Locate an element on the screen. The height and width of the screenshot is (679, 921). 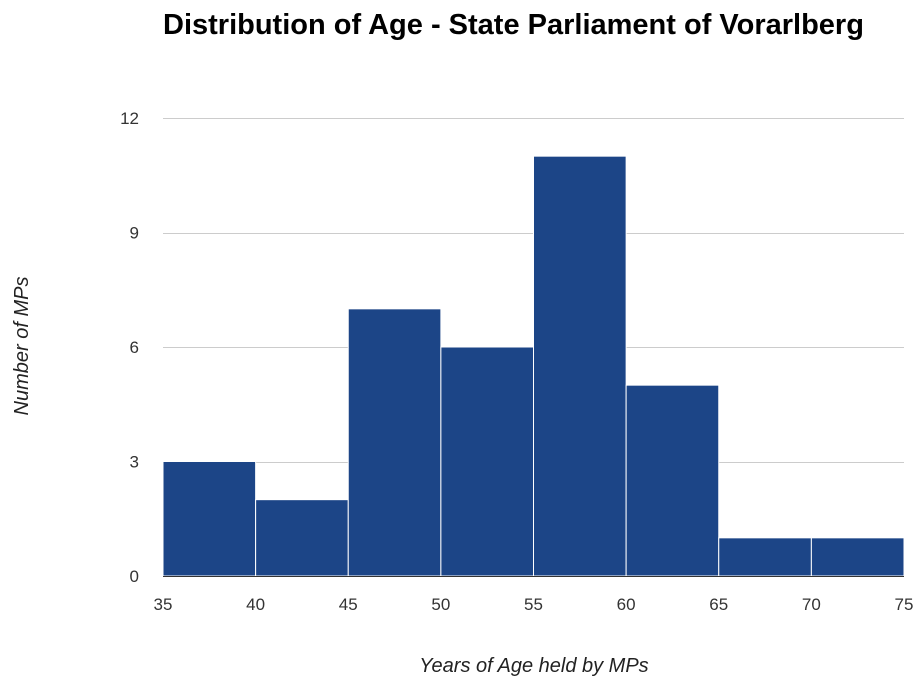
y-tick-labels: 0 3 6 9 12 is located at coordinates (129, 347).